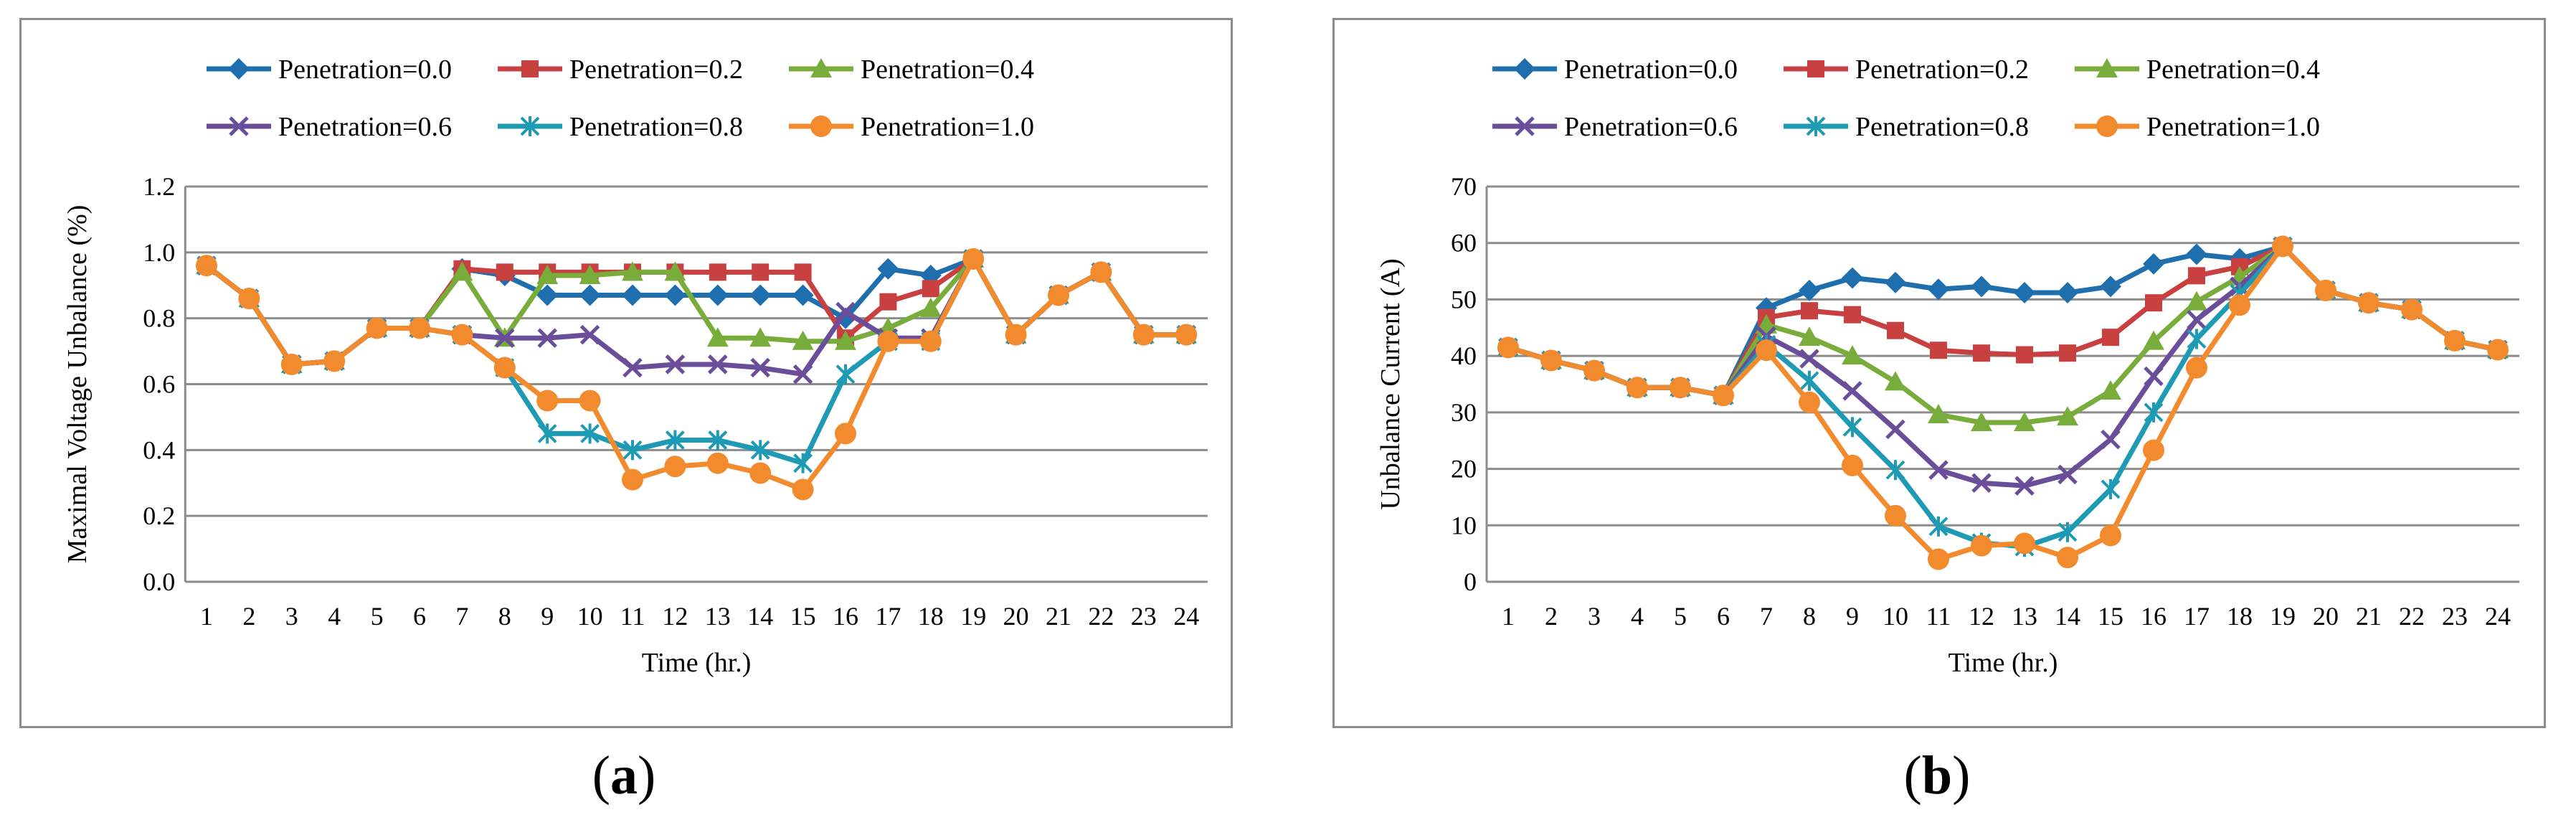  What do you see at coordinates (2110, 616) in the screenshot?
I see `x-tick-label: 15` at bounding box center [2110, 616].